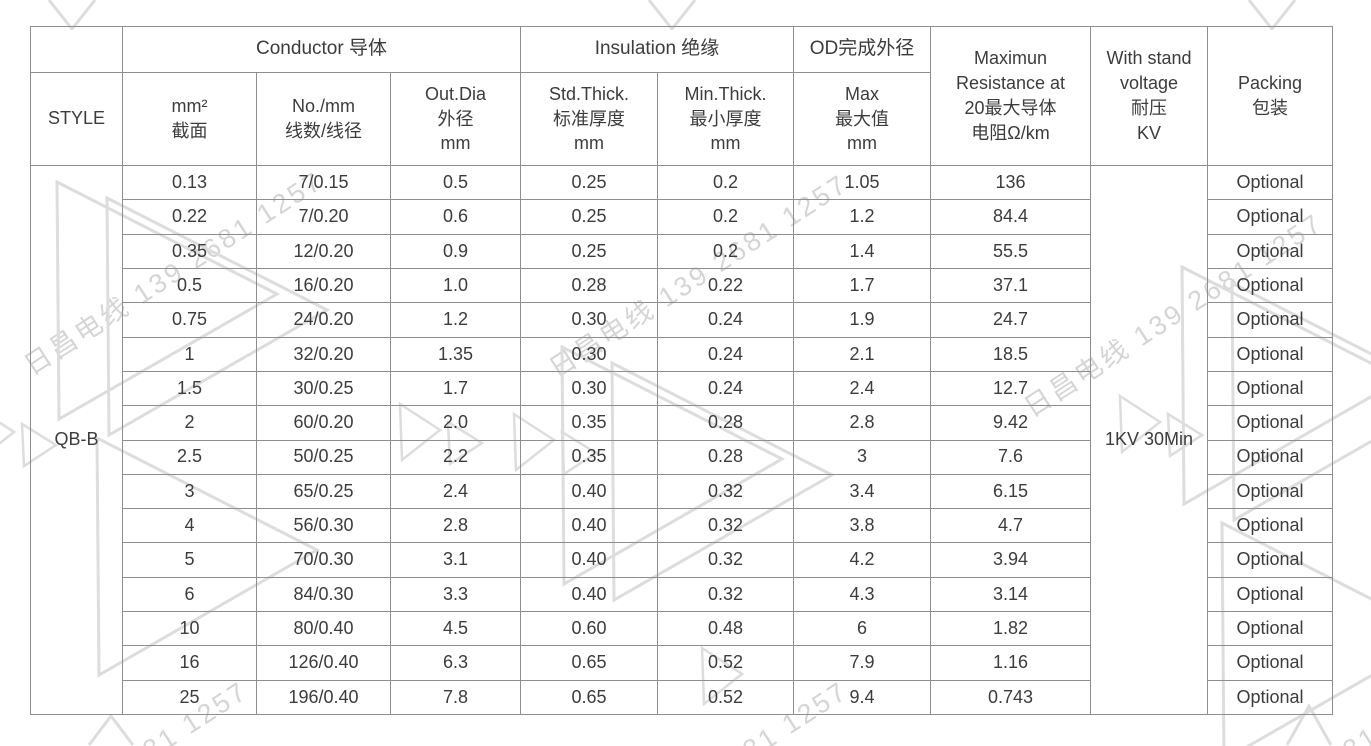 This screenshot has height=746, width=1371. Describe the element at coordinates (323, 354) in the screenshot. I see `strands-cell: 32/0.20` at that location.